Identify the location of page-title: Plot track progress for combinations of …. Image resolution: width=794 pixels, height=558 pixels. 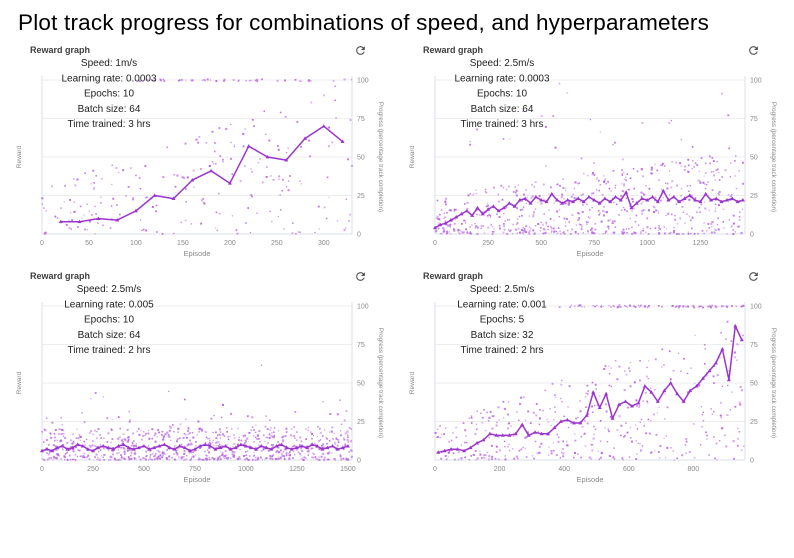
(364, 22).